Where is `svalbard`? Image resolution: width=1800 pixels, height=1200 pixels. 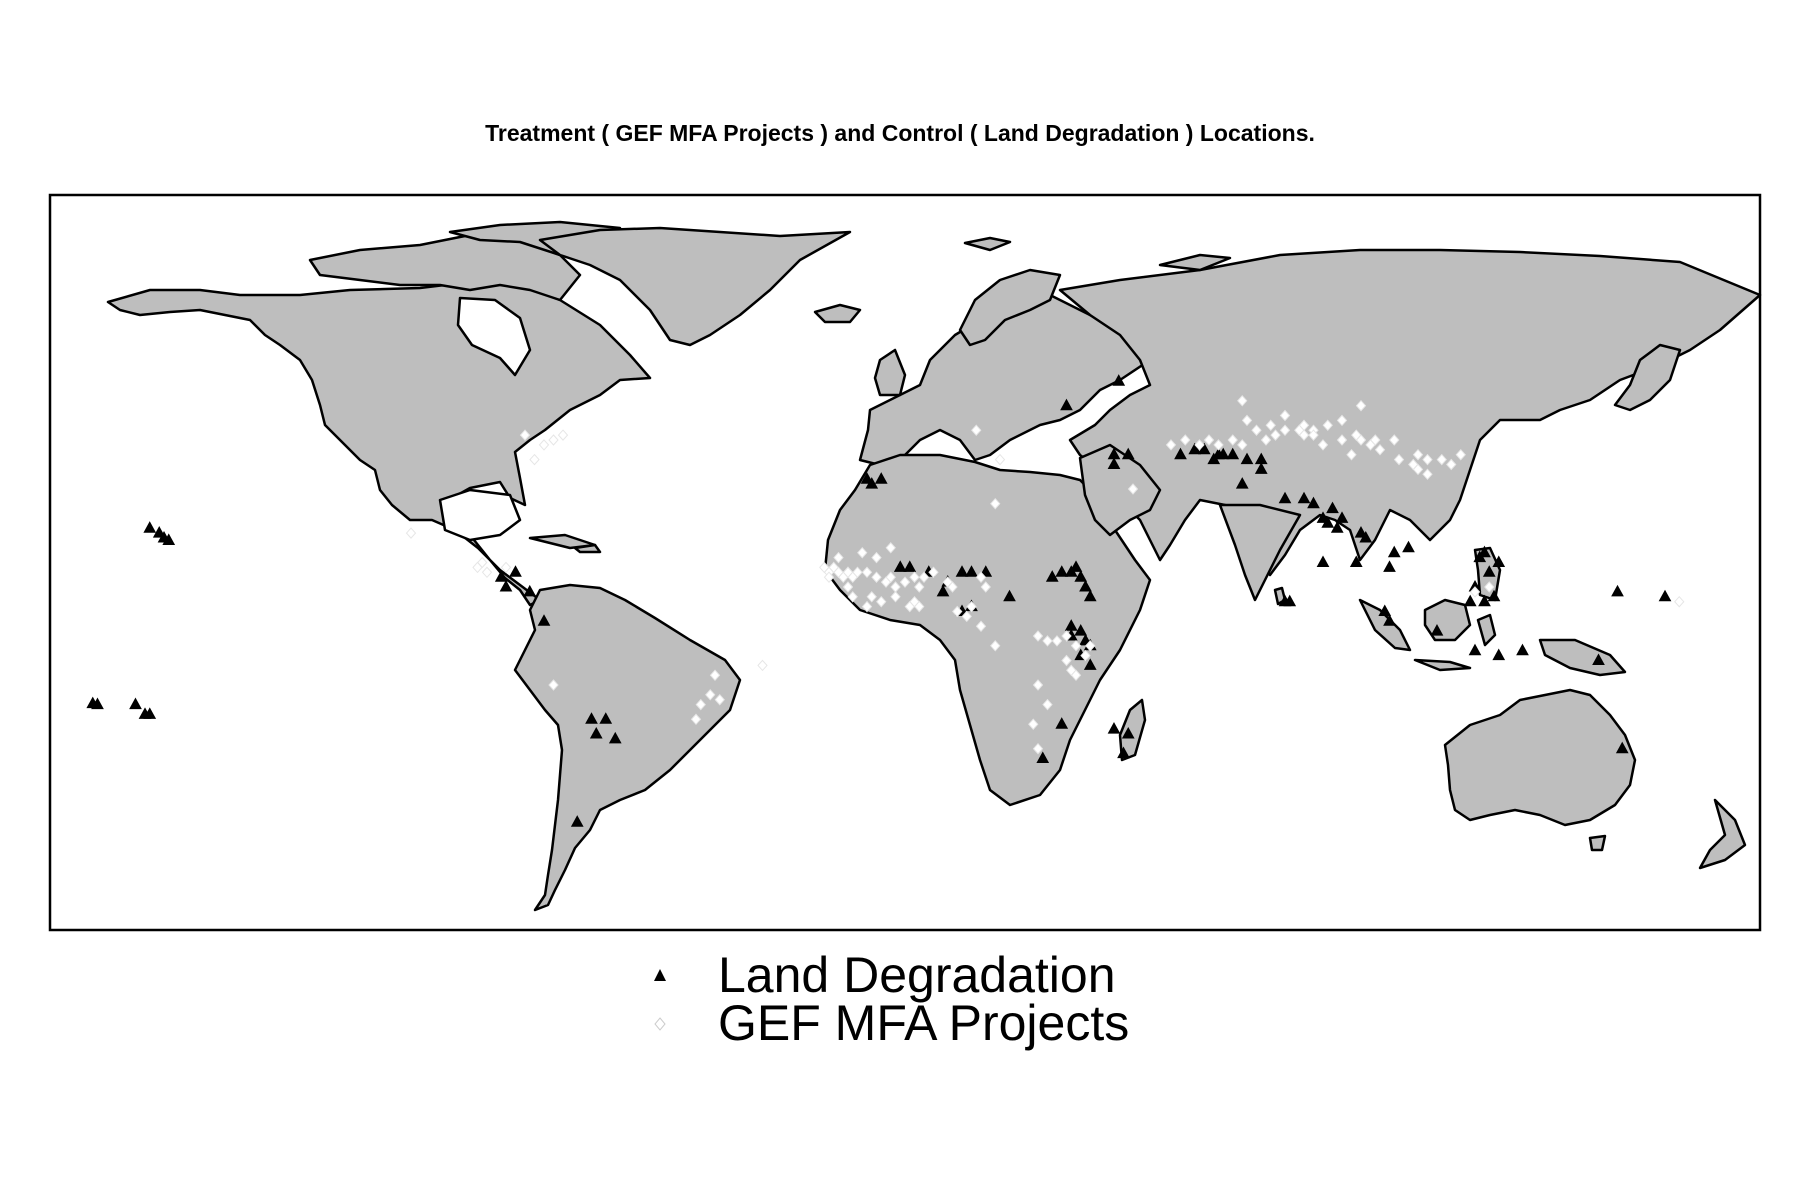 svalbard is located at coordinates (987, 244).